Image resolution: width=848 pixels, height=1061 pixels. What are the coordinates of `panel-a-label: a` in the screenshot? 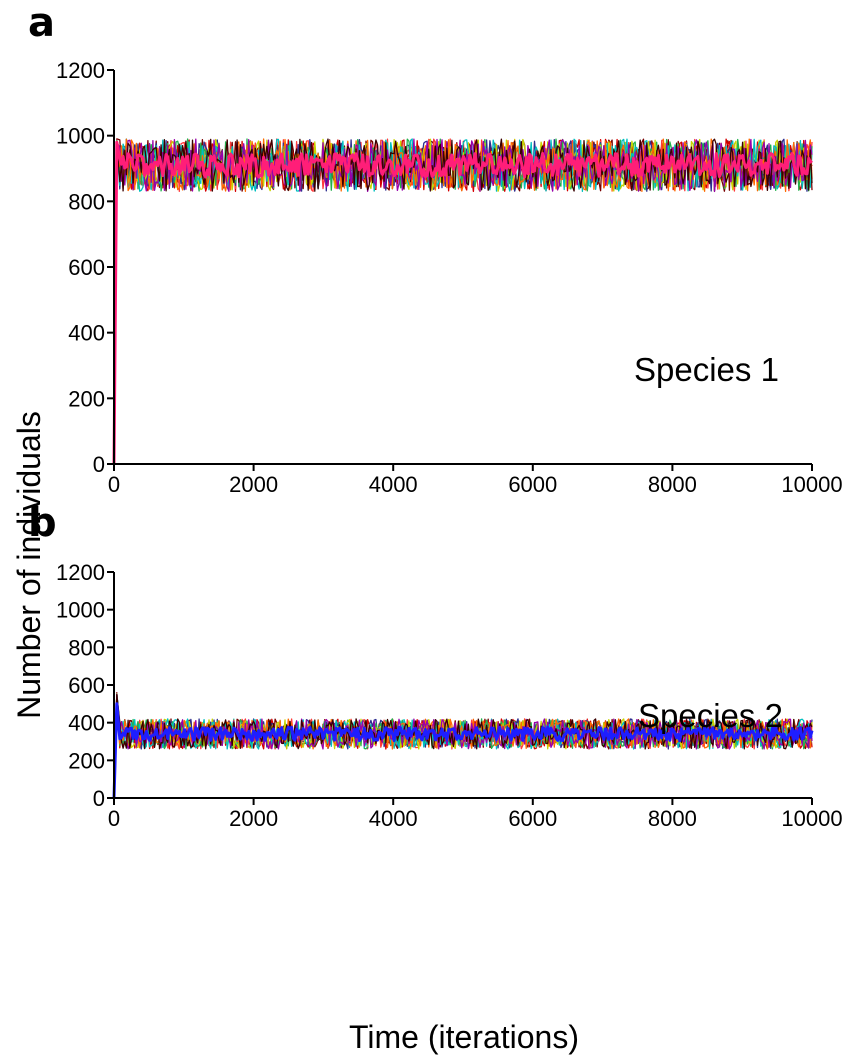 It's located at (41, 23).